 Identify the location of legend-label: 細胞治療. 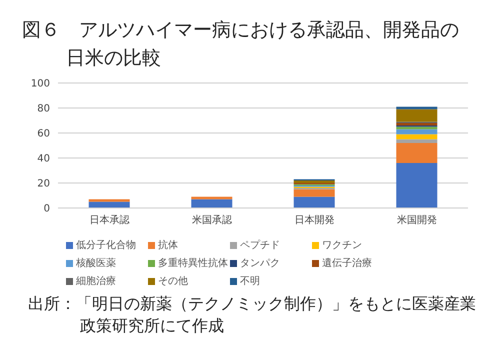
(96, 281).